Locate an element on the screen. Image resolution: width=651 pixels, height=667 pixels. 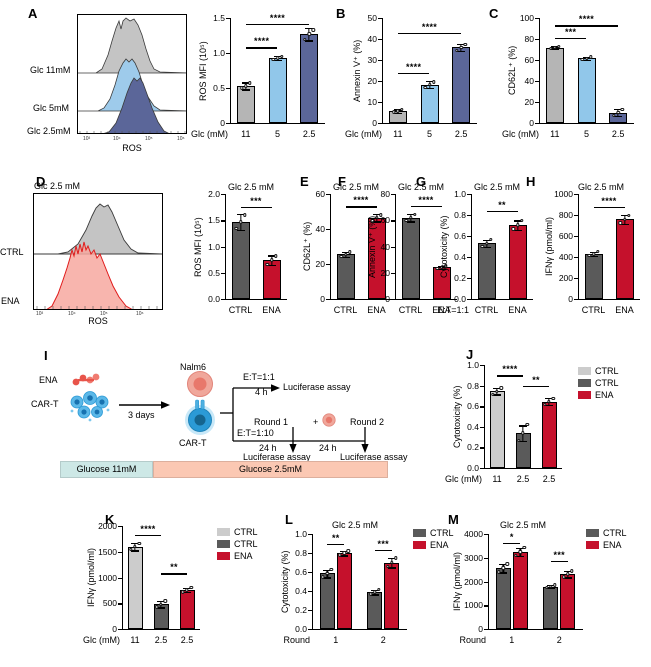
legend-swatch is located at coordinates (592, 545).